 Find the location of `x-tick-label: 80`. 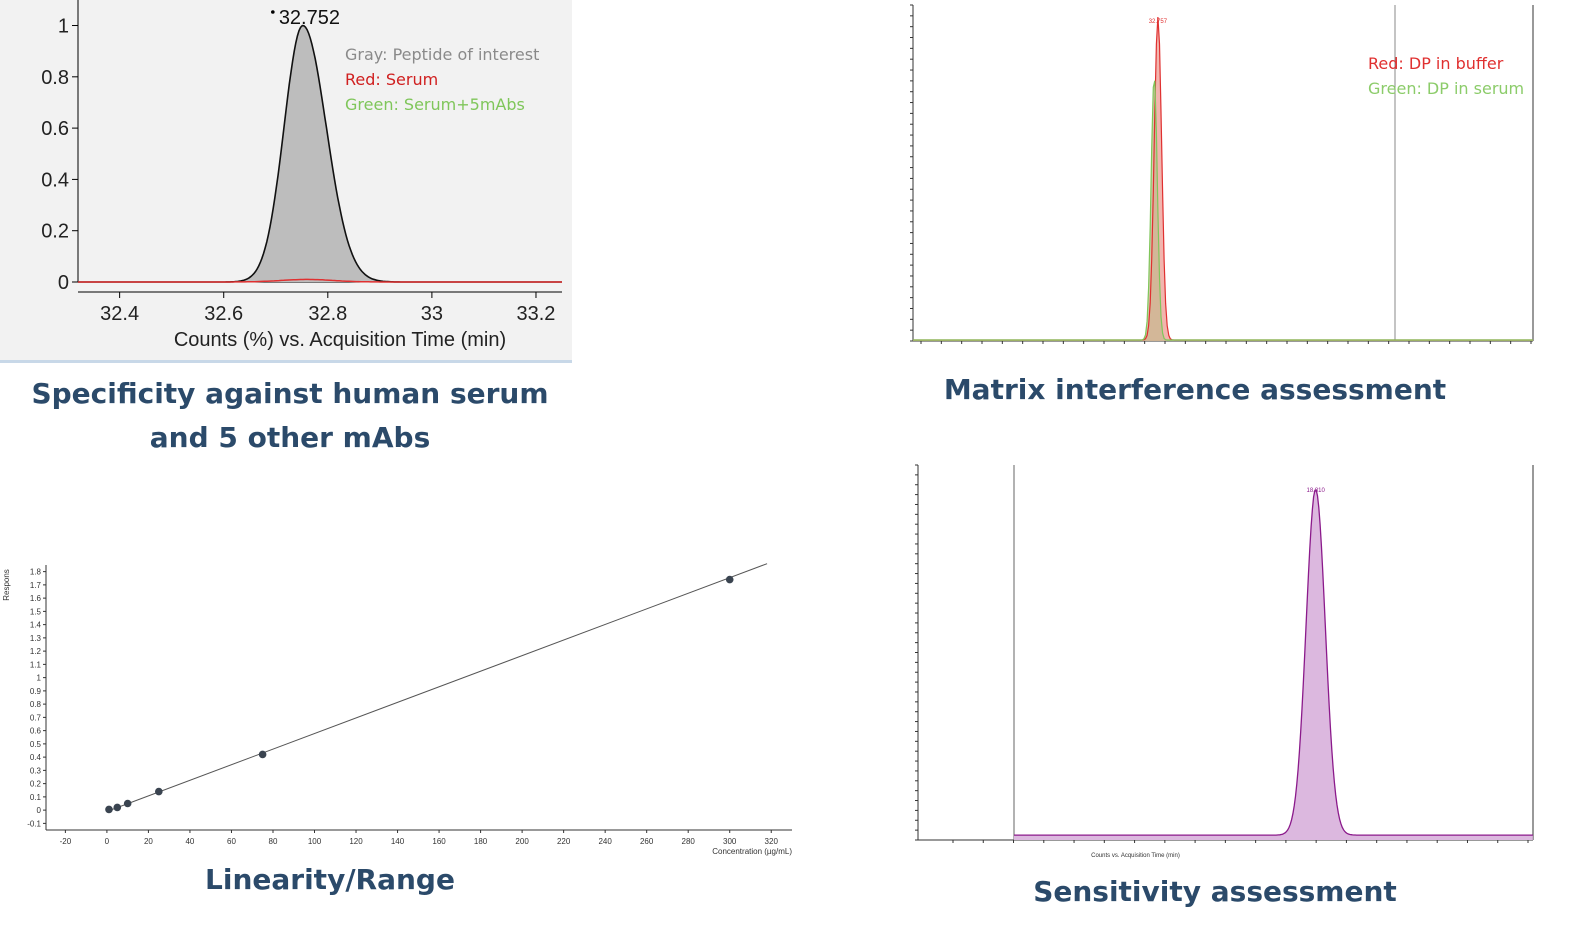

x-tick-label: 80 is located at coordinates (273, 841).